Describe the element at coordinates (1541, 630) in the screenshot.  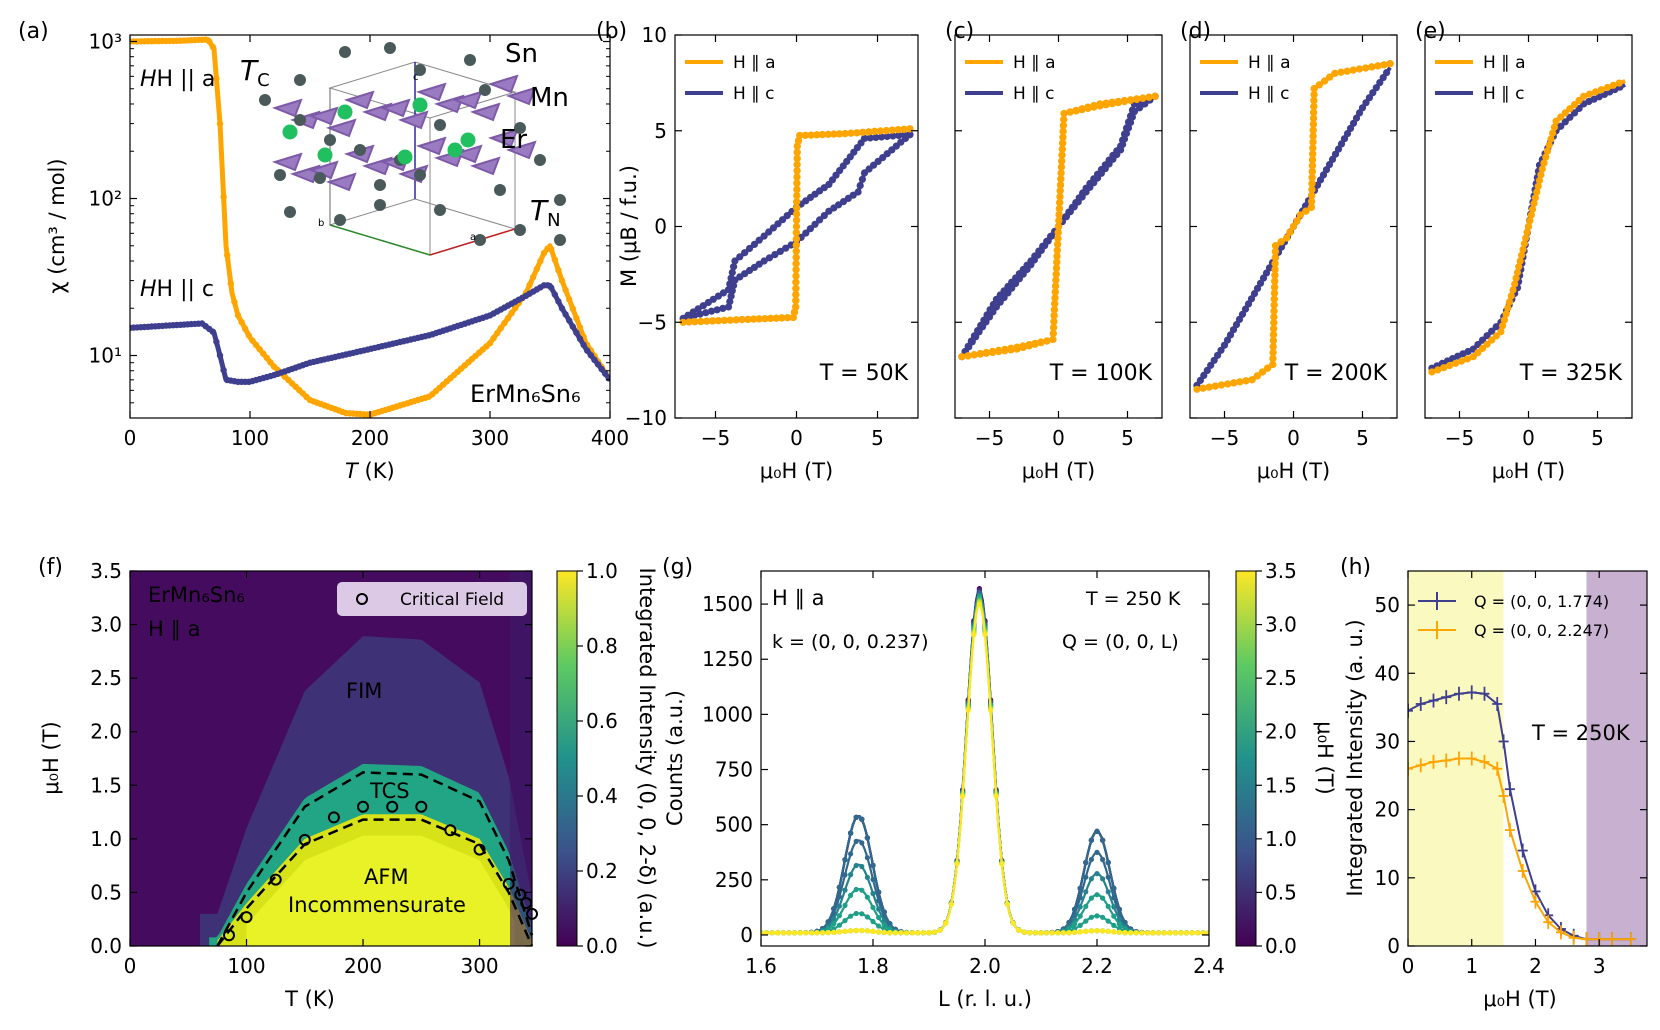
I see `legend-q2: Q = (0, 0, 2.247)` at that location.